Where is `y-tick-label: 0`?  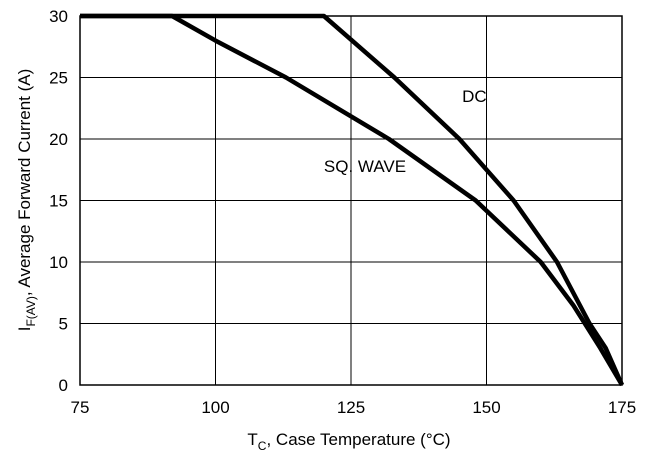 y-tick-label: 0 is located at coordinates (63, 385).